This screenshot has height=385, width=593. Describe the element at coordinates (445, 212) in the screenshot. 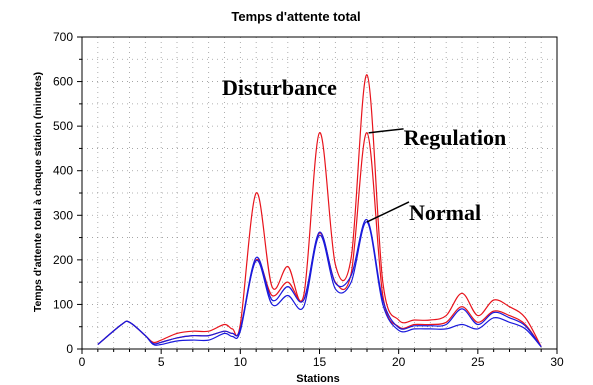

I see `annotation-label: Normal` at that location.